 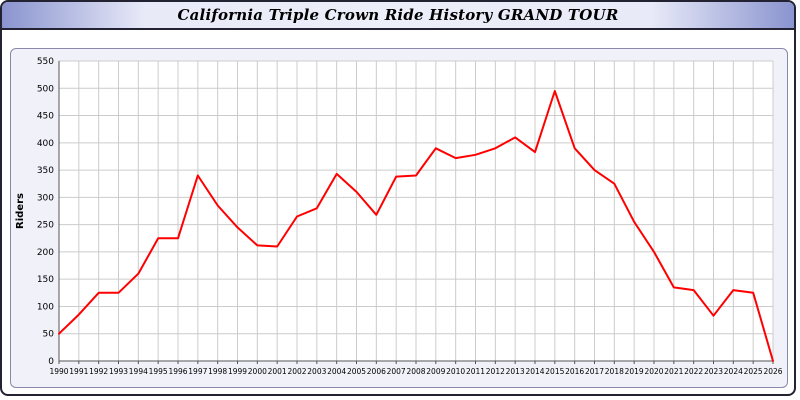 What do you see at coordinates (45, 198) in the screenshot?
I see `svg-text: 300` at bounding box center [45, 198].